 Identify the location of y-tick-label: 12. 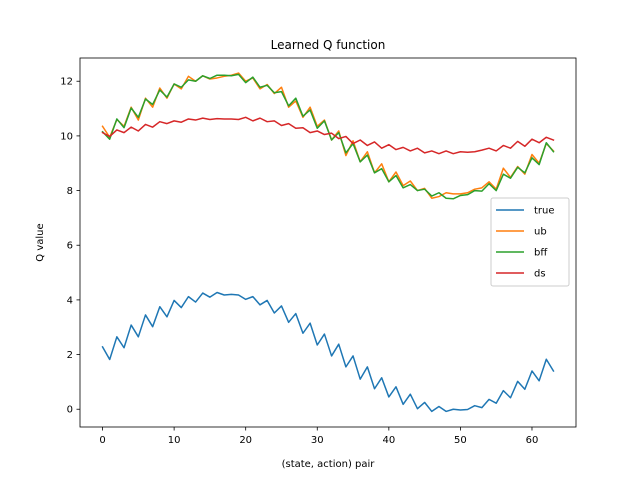
(66, 82).